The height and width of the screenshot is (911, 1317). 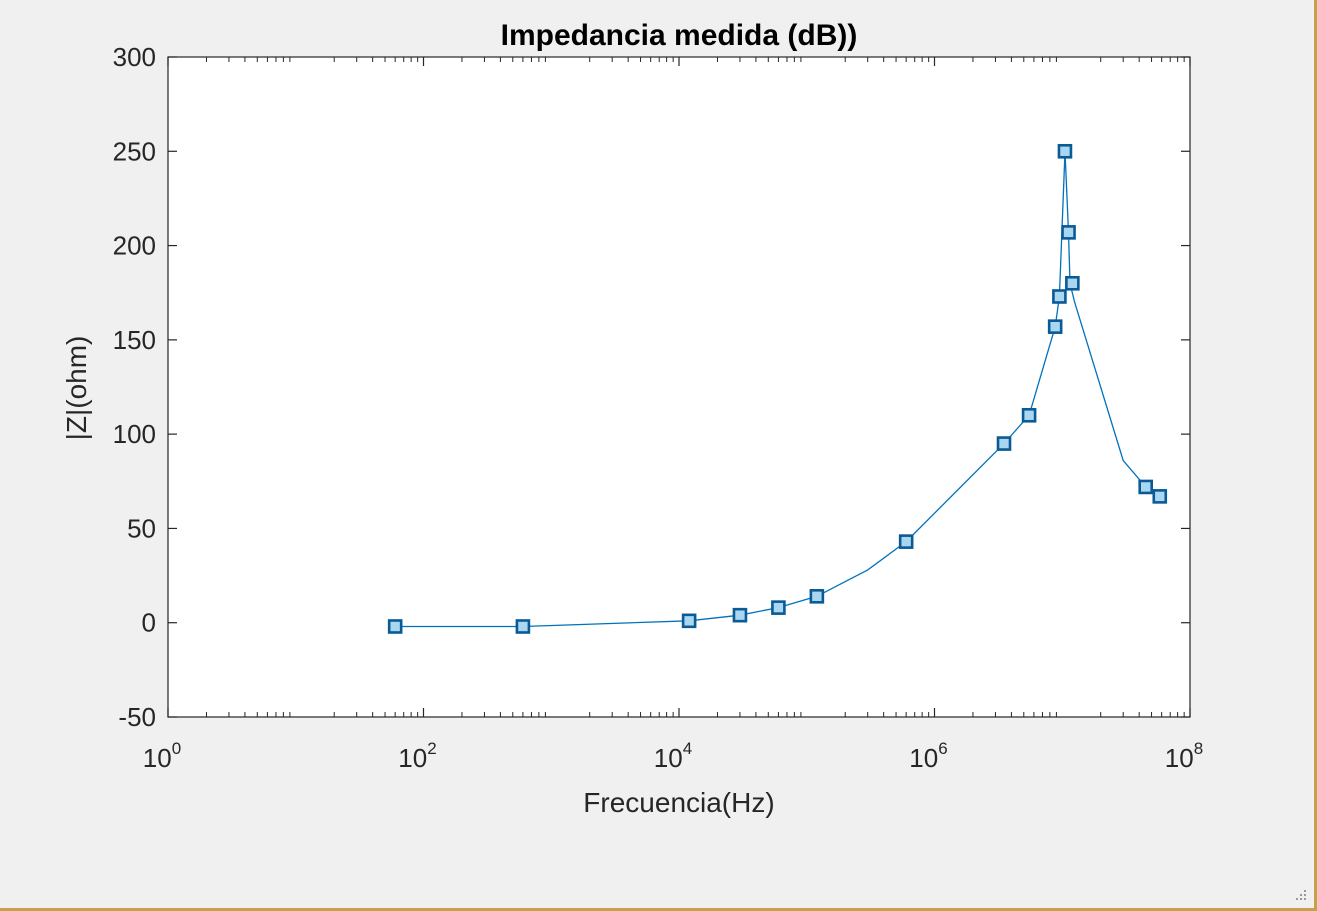 I want to click on resize-grip-icon, so click(x=1300, y=894).